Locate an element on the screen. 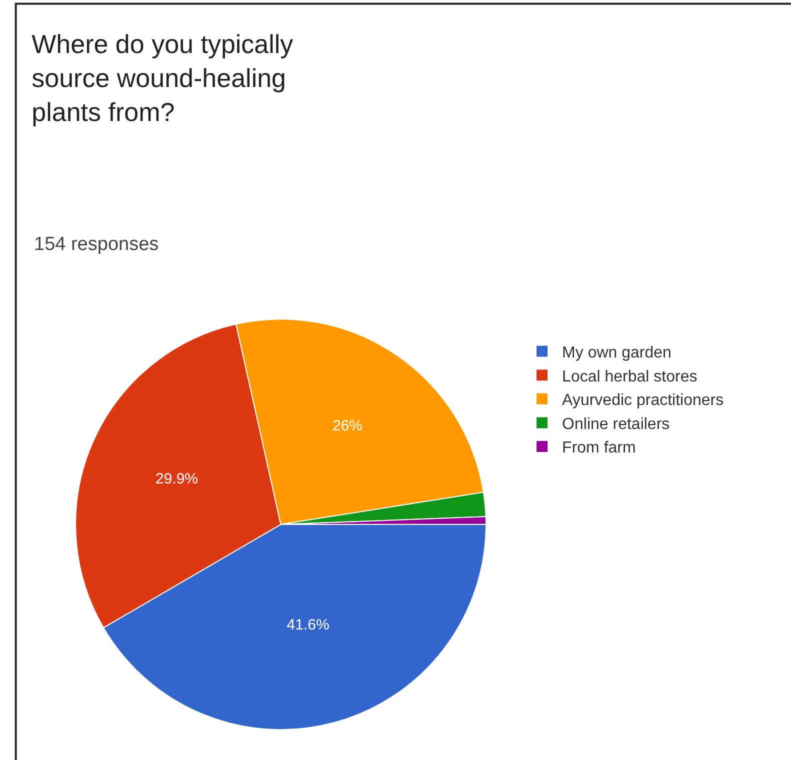 The width and height of the screenshot is (791, 760). data-label: 29.9% is located at coordinates (176, 479).